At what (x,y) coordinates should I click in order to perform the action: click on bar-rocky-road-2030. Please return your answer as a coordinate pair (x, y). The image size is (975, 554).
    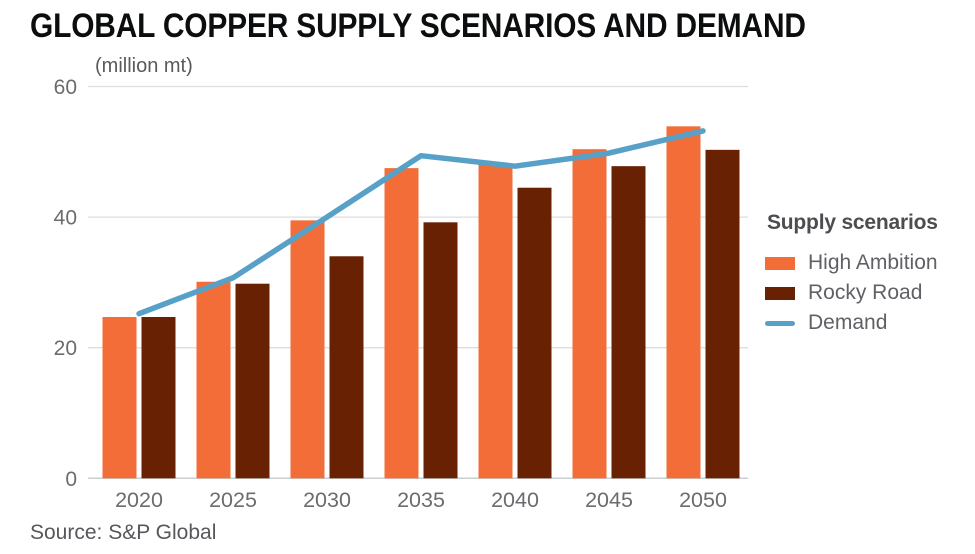
    Looking at the image, I should click on (346, 367).